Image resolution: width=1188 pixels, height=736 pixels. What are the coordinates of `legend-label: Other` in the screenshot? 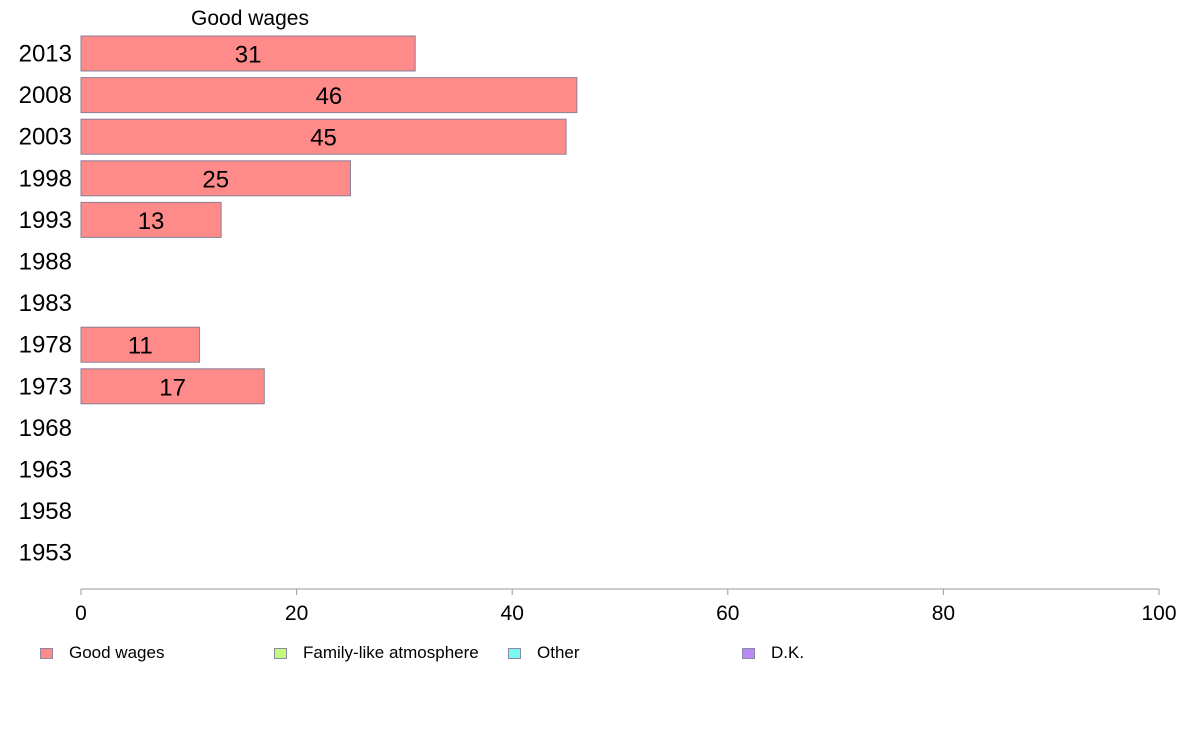 It's located at (558, 652).